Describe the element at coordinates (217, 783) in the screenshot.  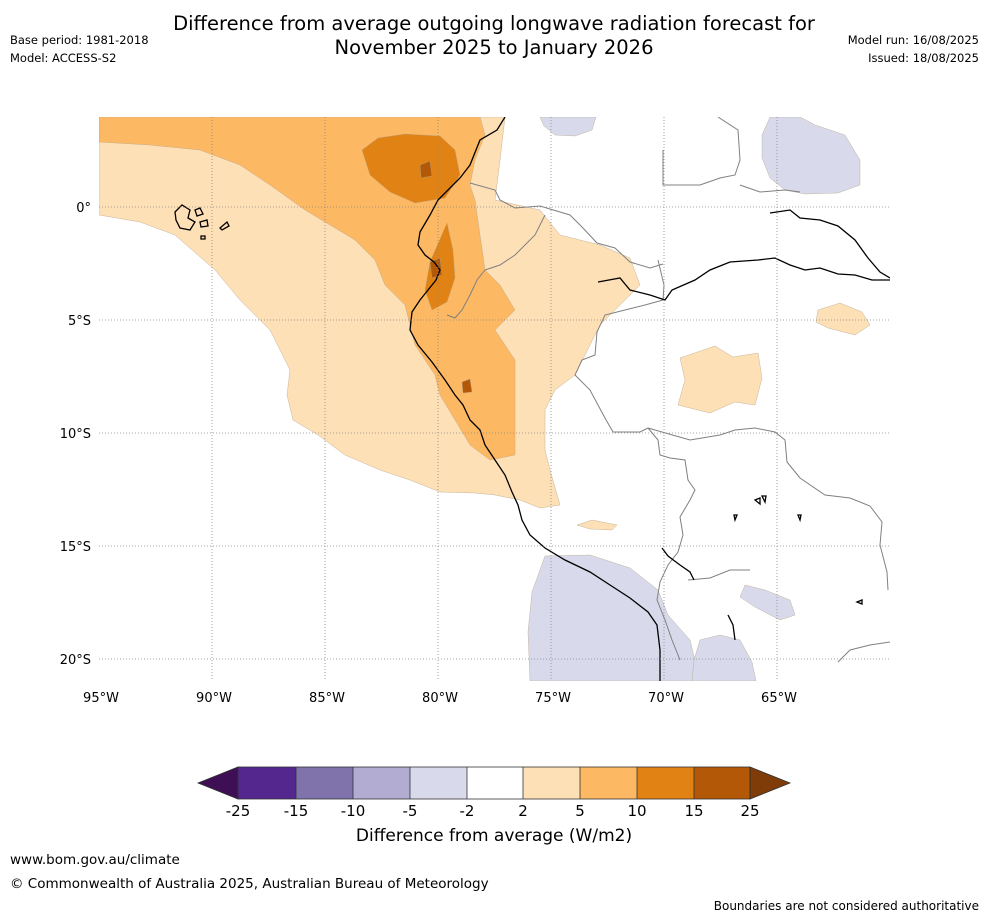
I see `colorbar-extend-low` at that location.